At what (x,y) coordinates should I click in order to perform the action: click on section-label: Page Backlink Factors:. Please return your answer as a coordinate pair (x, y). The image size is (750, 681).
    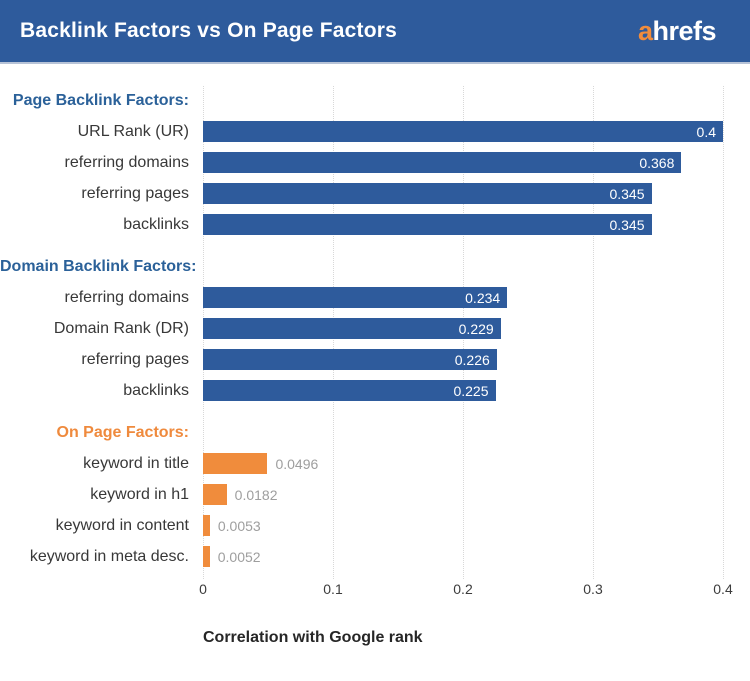
    Looking at the image, I should click on (100, 100).